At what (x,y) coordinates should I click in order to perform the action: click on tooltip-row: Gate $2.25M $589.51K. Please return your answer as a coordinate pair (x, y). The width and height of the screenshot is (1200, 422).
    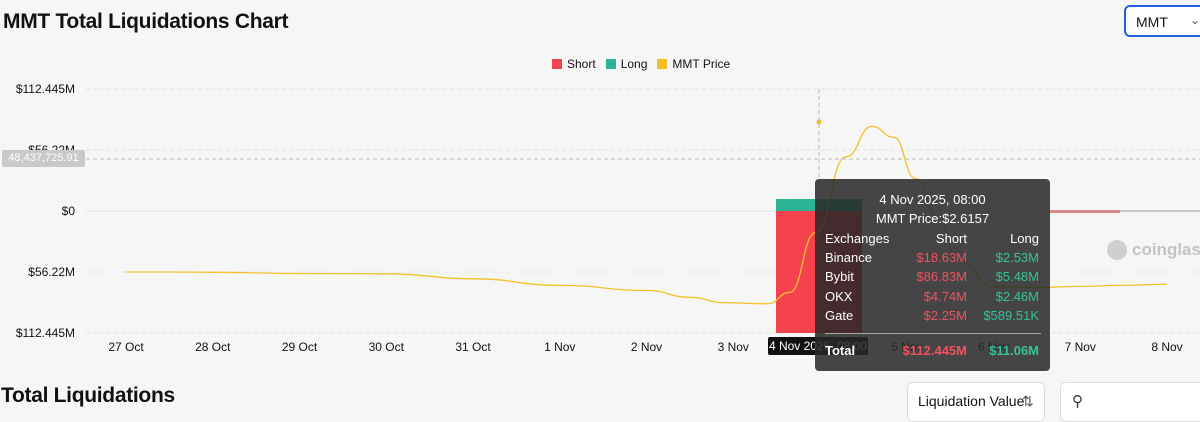
    Looking at the image, I should click on (932, 317).